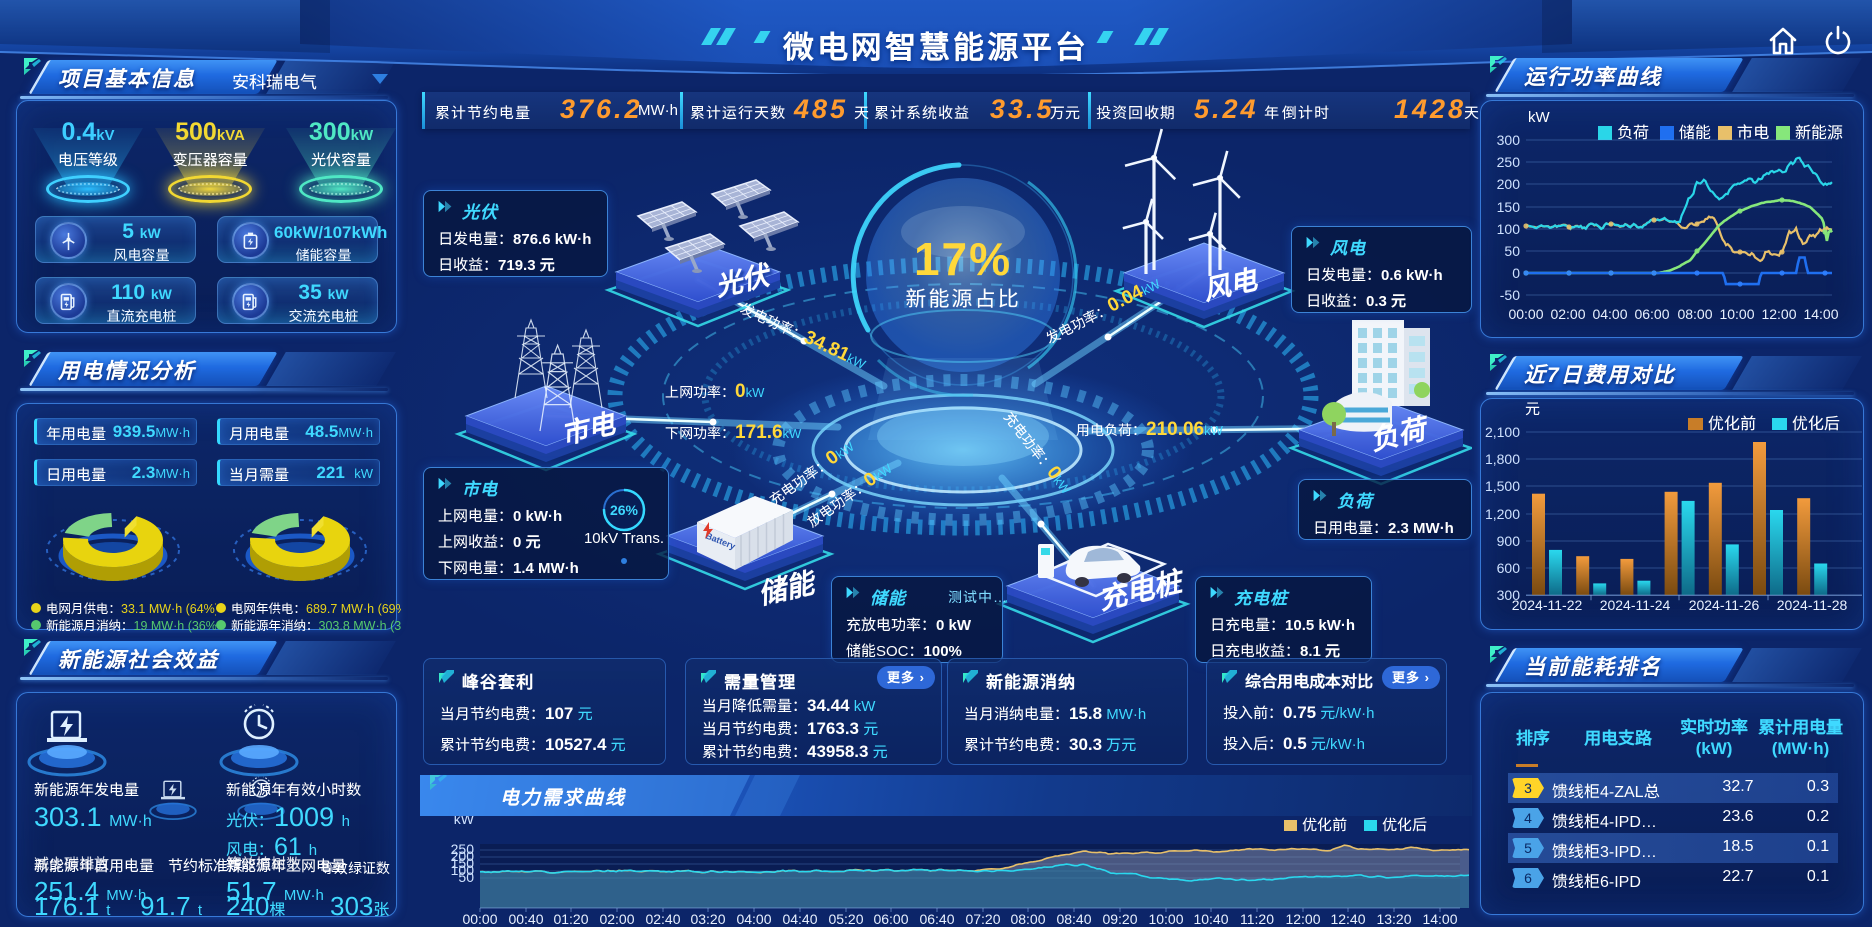  Describe the element at coordinates (1633, 133) in the screenshot. I see `svg-text: 负荷` at that location.